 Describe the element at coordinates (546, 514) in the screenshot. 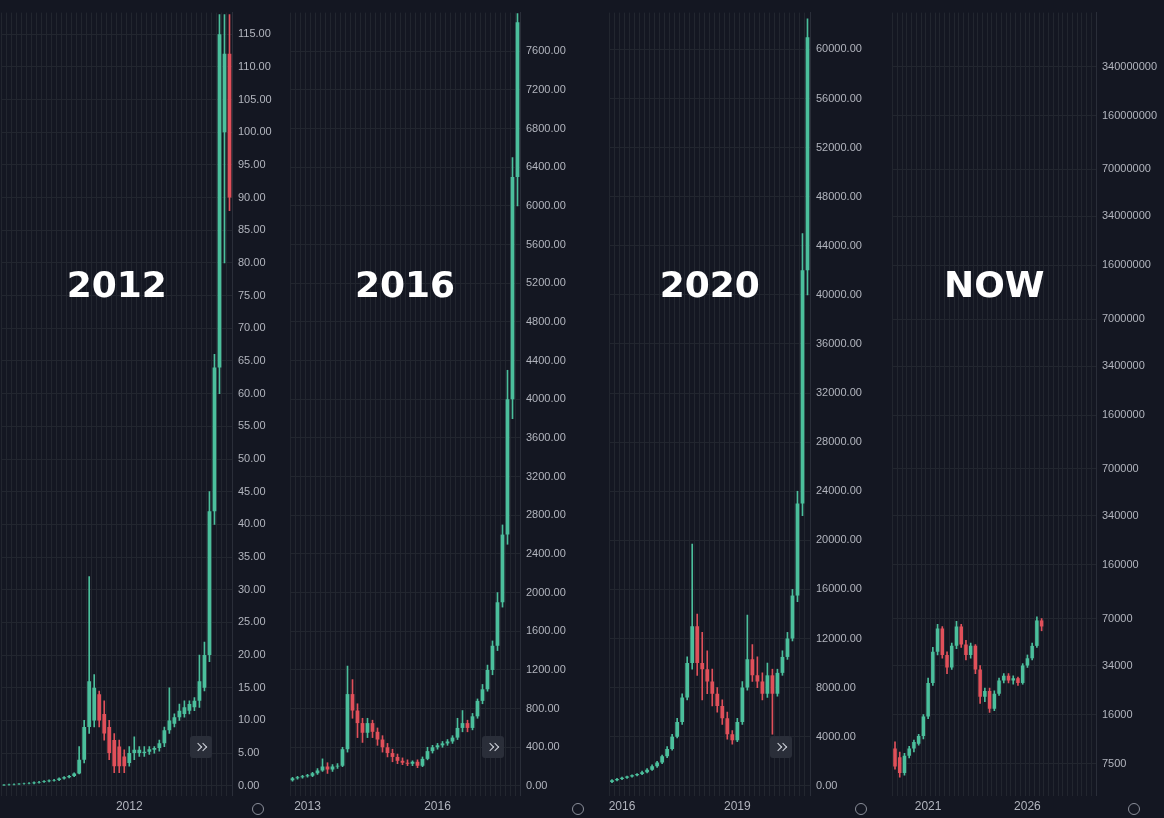

I see `y-tick-label: 2800.00` at that location.